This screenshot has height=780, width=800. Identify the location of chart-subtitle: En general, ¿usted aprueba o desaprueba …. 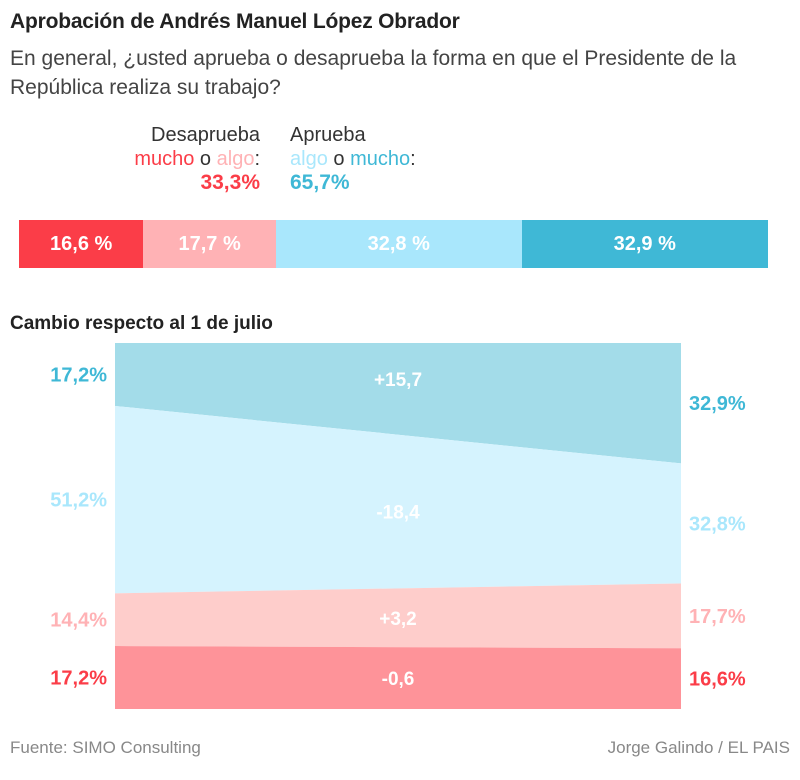
(373, 73).